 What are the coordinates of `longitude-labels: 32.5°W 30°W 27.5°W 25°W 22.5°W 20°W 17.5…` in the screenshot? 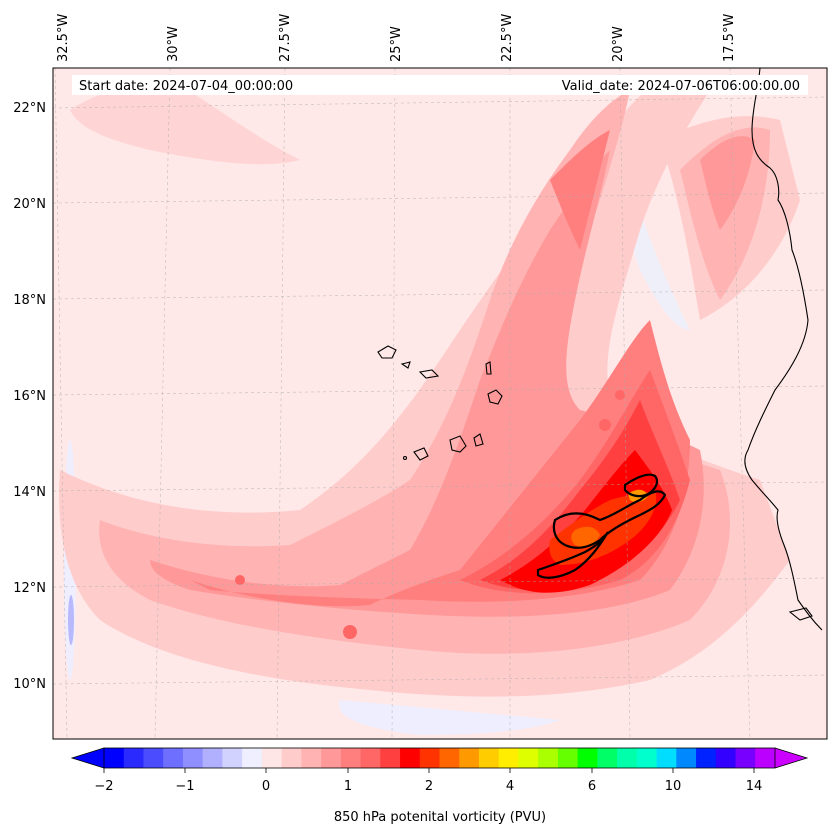 It's located at (396, 38).